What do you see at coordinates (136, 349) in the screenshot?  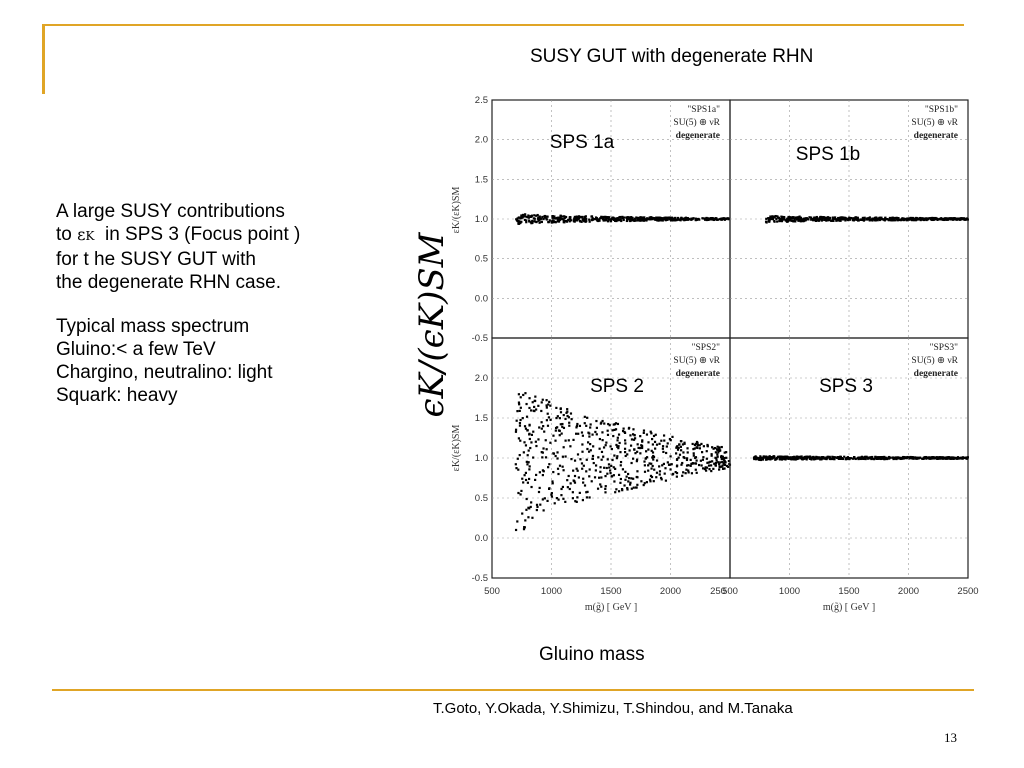 I see `body-line-6: Gluino:< a few TeV` at bounding box center [136, 349].